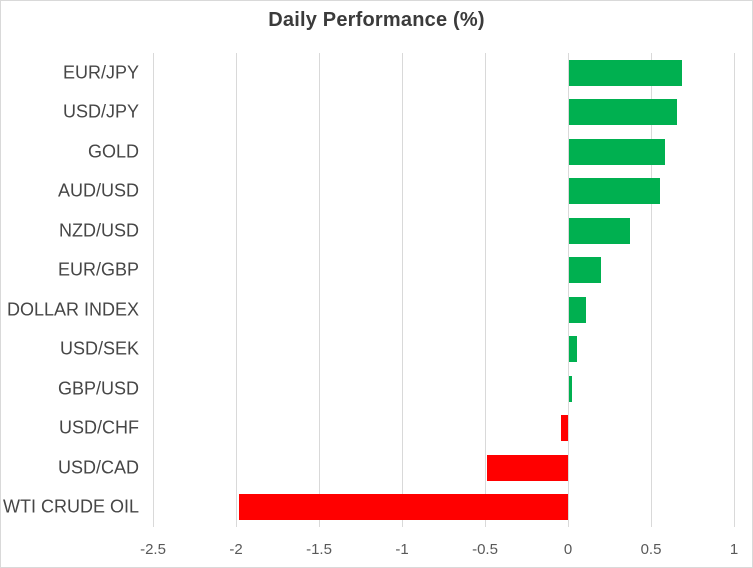 The width and height of the screenshot is (753, 568). I want to click on bar-aud-usd, so click(615, 191).